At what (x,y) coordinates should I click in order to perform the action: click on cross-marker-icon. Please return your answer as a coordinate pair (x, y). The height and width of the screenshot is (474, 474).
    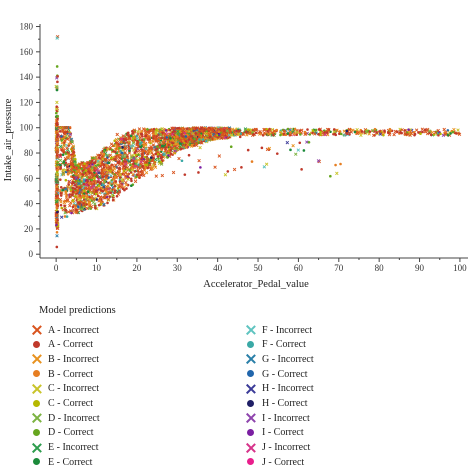
    Looking at the image, I should click on (37, 330).